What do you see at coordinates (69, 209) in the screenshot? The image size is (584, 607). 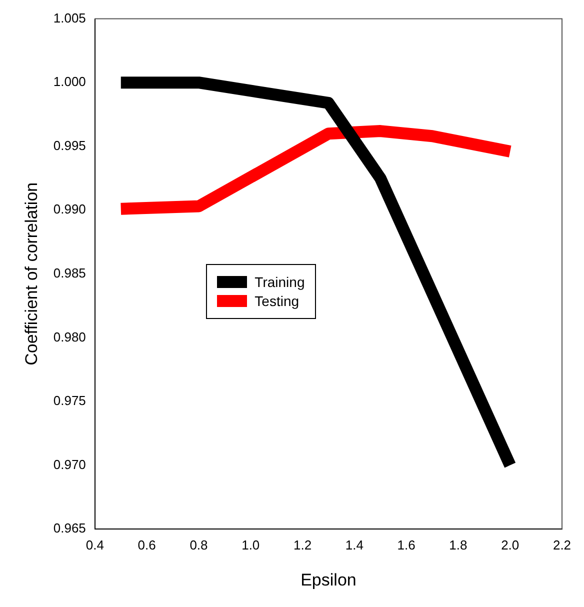 I see `y-tick-label: 0.990` at bounding box center [69, 209].